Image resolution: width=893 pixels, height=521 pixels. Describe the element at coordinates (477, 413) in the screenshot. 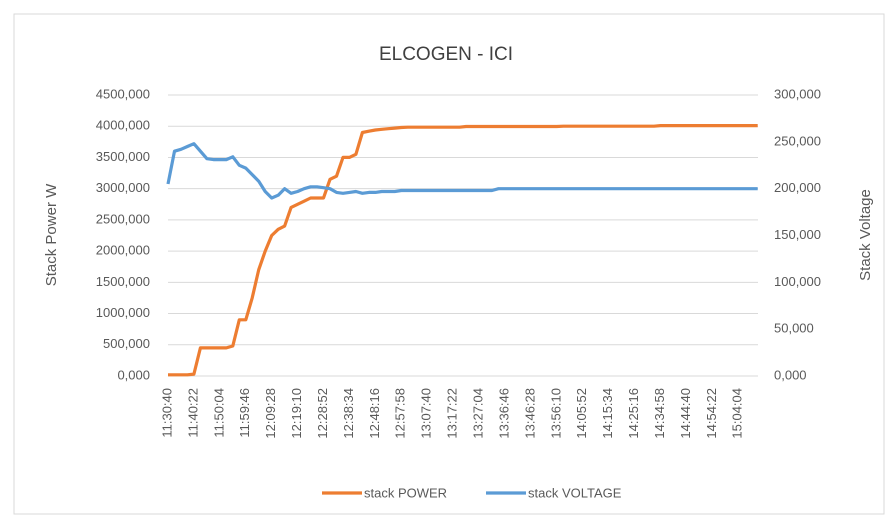

I see `x-tick-label: 13:27:04` at that location.